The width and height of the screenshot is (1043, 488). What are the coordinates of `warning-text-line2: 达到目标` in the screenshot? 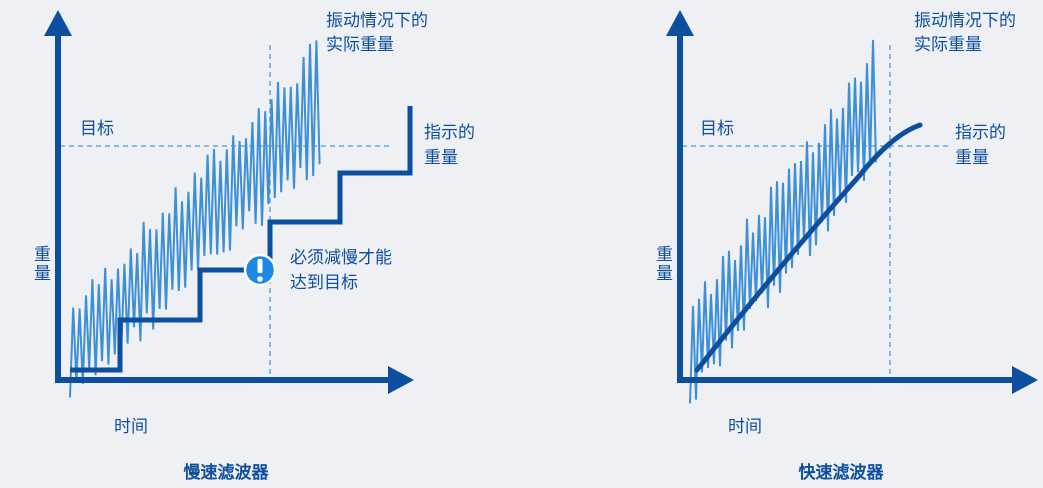 It's located at (324, 283).